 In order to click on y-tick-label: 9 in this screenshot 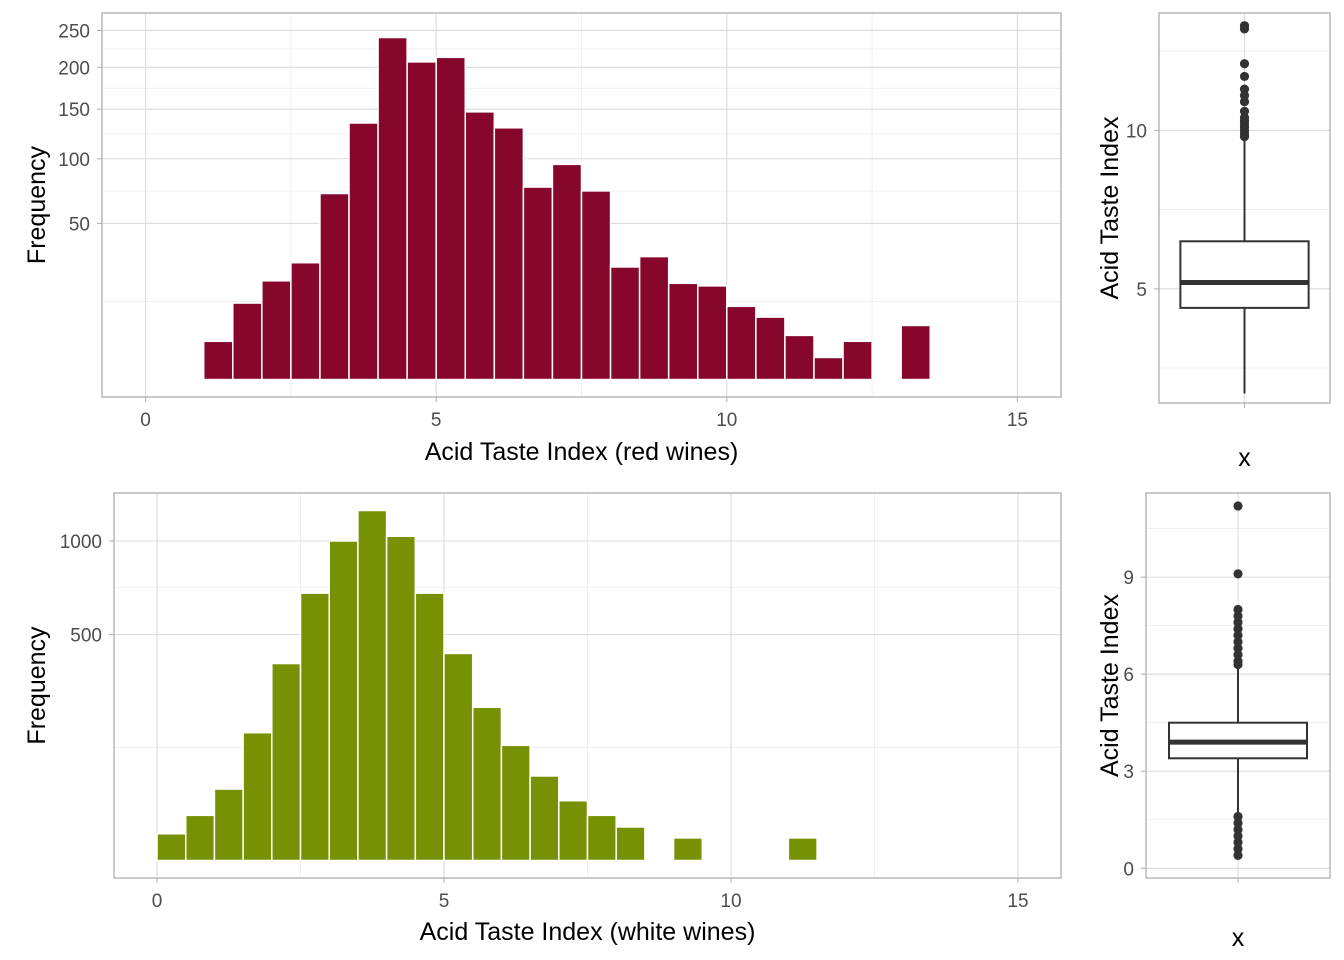, I will do `click(1128, 578)`.